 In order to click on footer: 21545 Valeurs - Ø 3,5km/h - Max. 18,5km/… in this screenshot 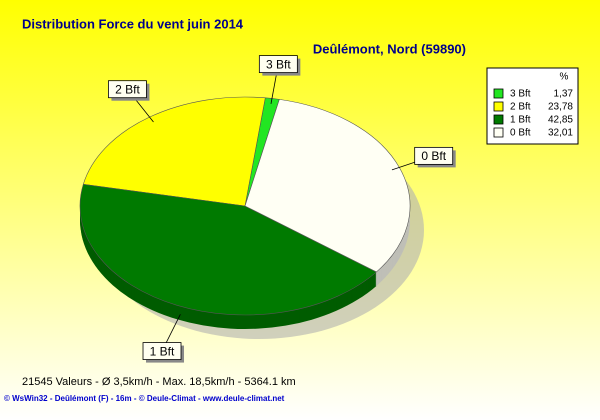, I will do `click(159, 382)`.